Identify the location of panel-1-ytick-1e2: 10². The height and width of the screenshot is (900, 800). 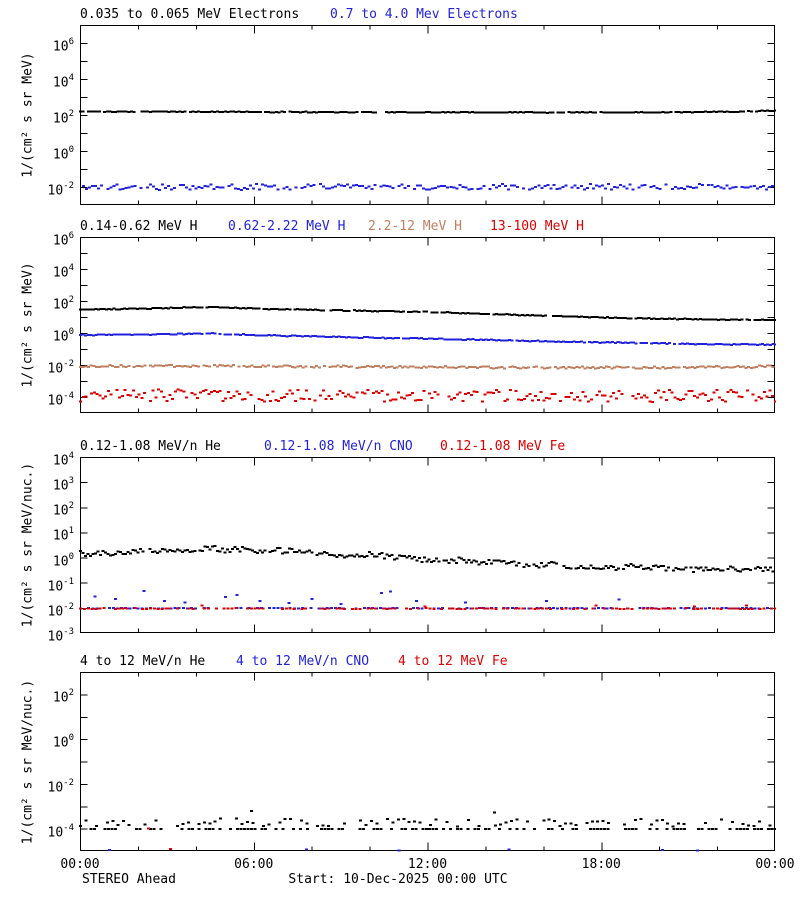
(63, 118).